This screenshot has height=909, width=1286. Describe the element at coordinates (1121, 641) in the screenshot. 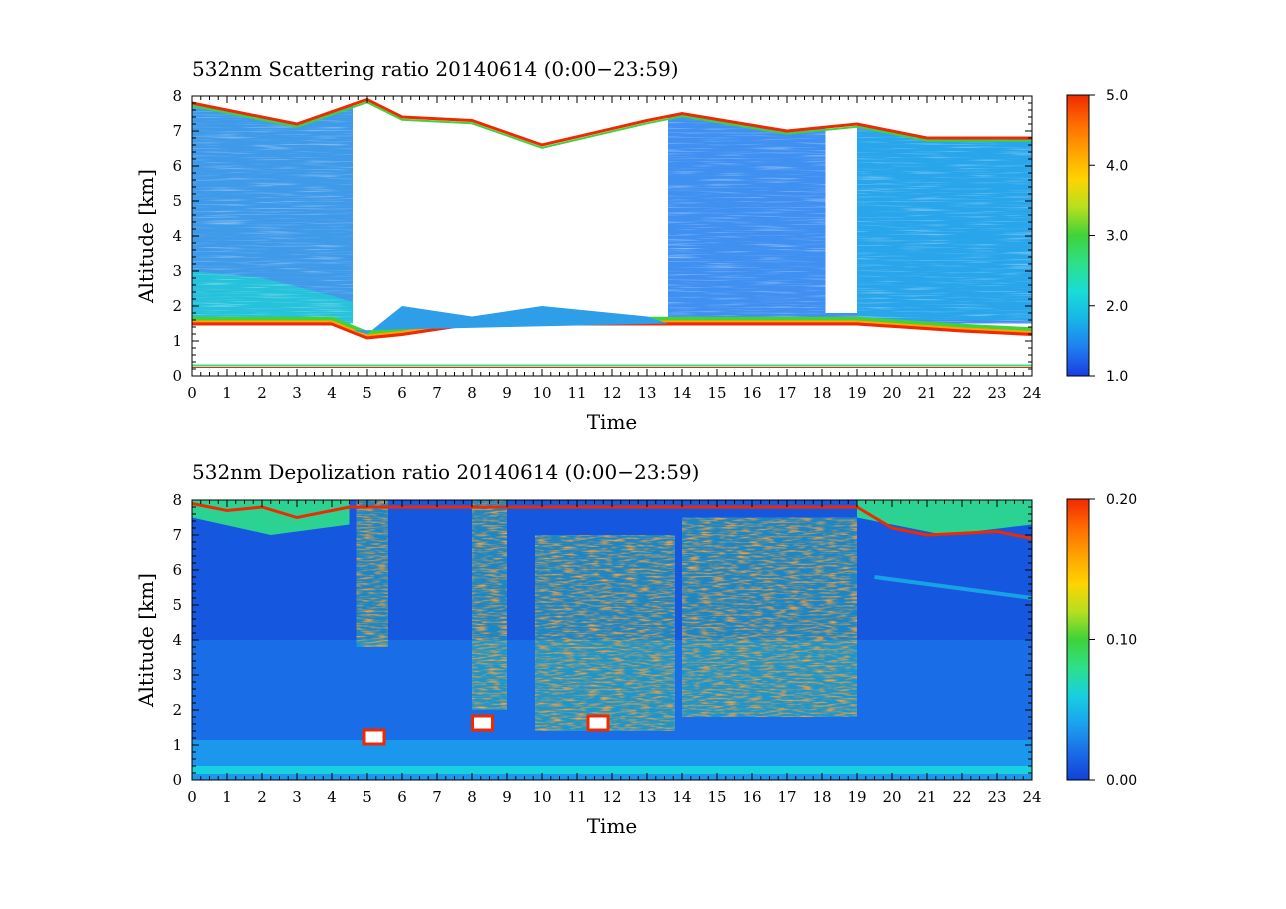

I see `colorbar-tick-label: 0.10` at that location.